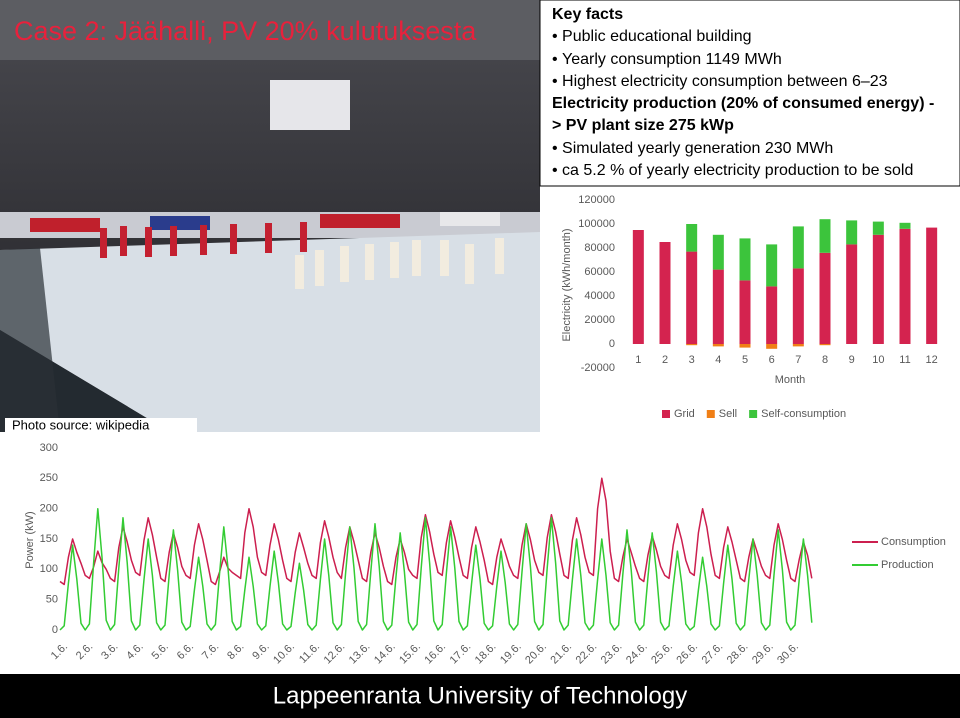 The width and height of the screenshot is (960, 718). Describe the element at coordinates (210, 651) in the screenshot. I see `x-tick-label: 7.6.` at that location.